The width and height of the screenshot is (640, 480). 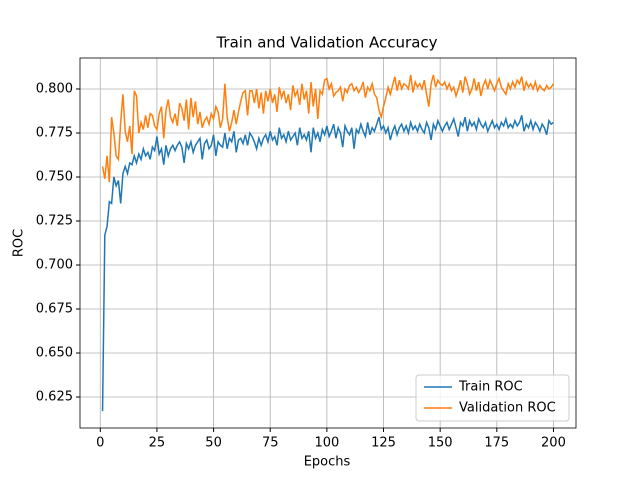 I want to click on x-tick-label: 150, so click(x=440, y=443).